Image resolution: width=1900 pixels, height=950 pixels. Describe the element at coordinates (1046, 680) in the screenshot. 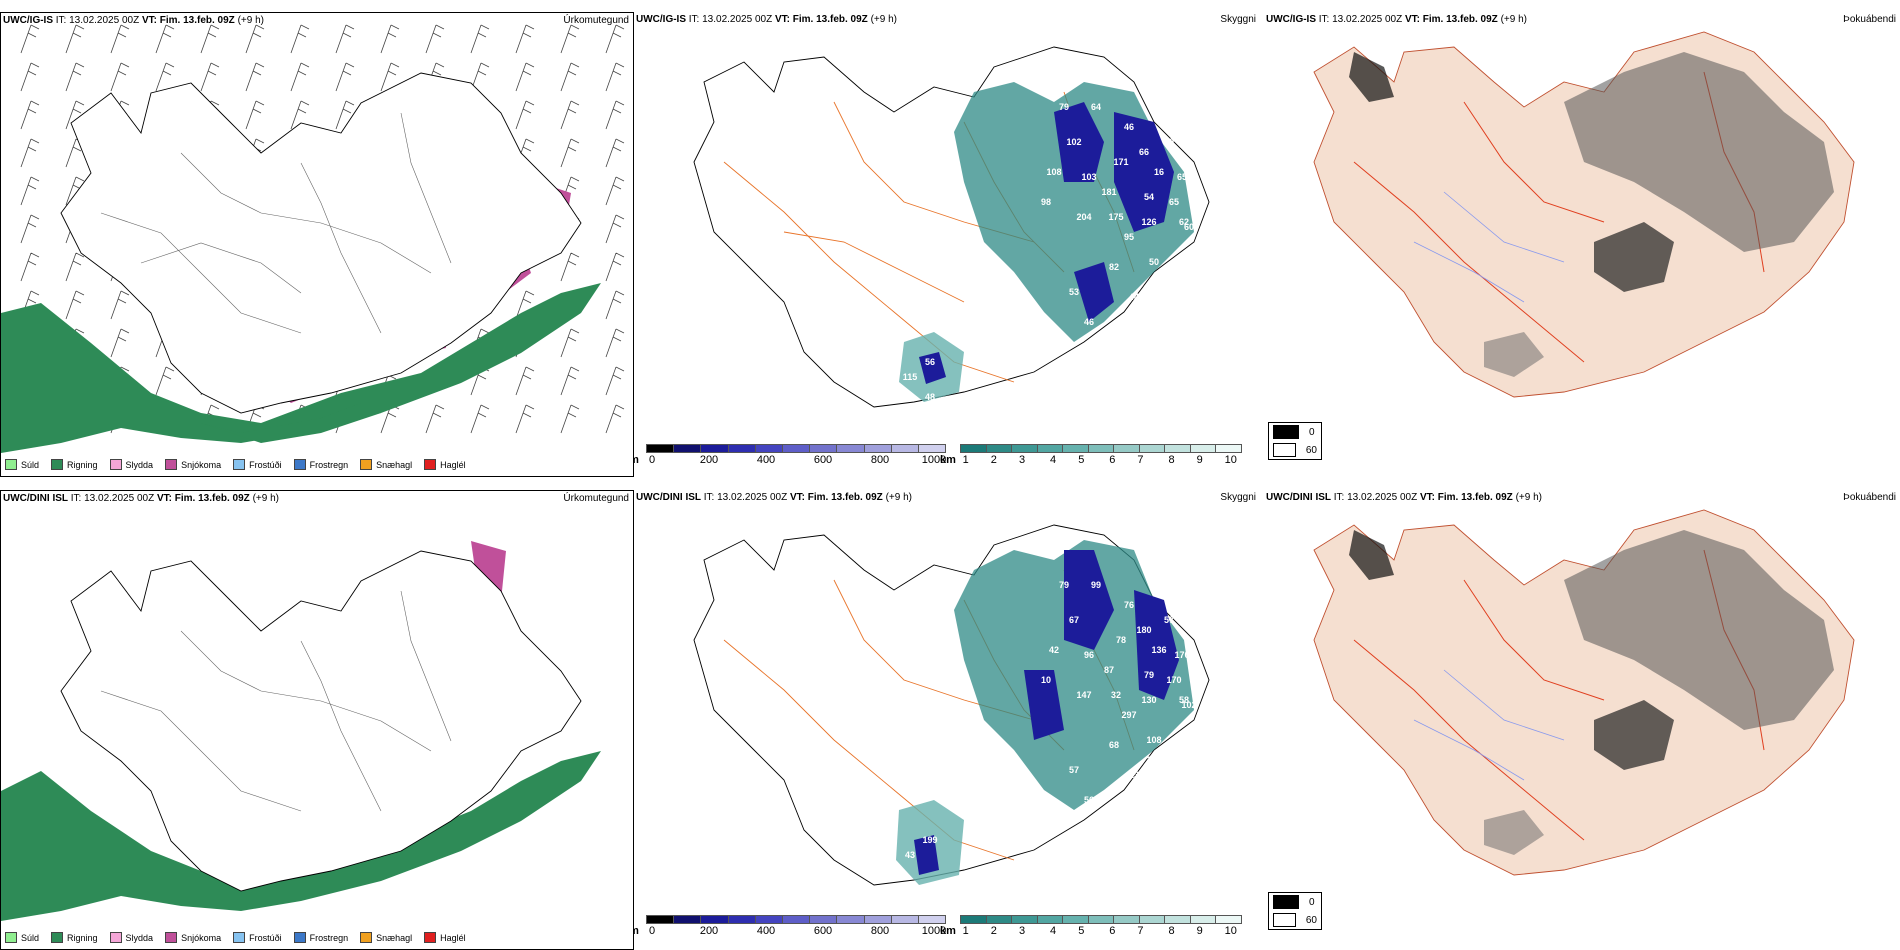

I see `visibility-value: 10` at that location.